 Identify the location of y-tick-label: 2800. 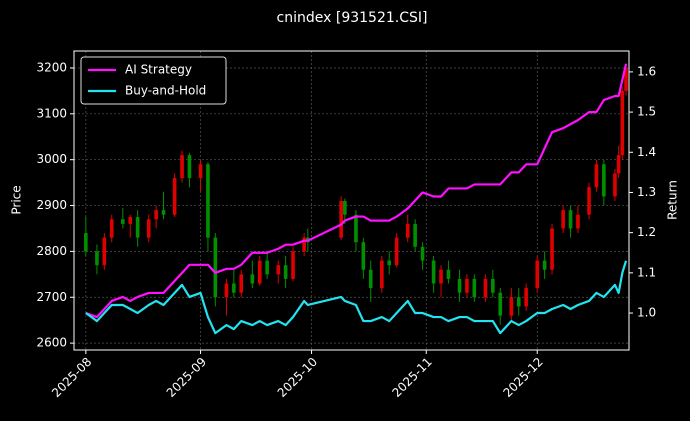
(51, 251).